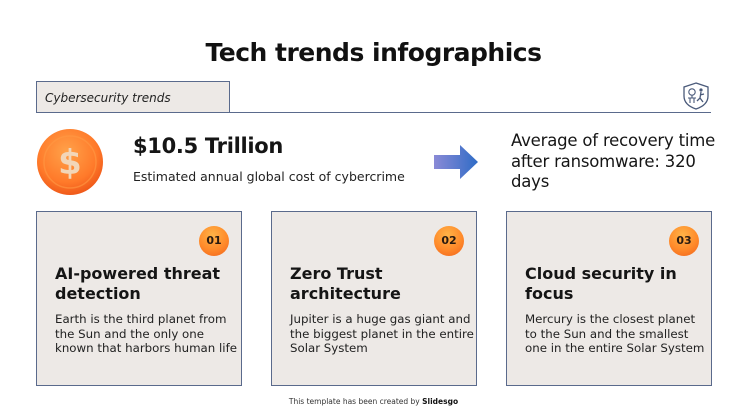 The image size is (747, 420). Describe the element at coordinates (355, 401) in the screenshot. I see `footer-text: This template has been created by` at that location.